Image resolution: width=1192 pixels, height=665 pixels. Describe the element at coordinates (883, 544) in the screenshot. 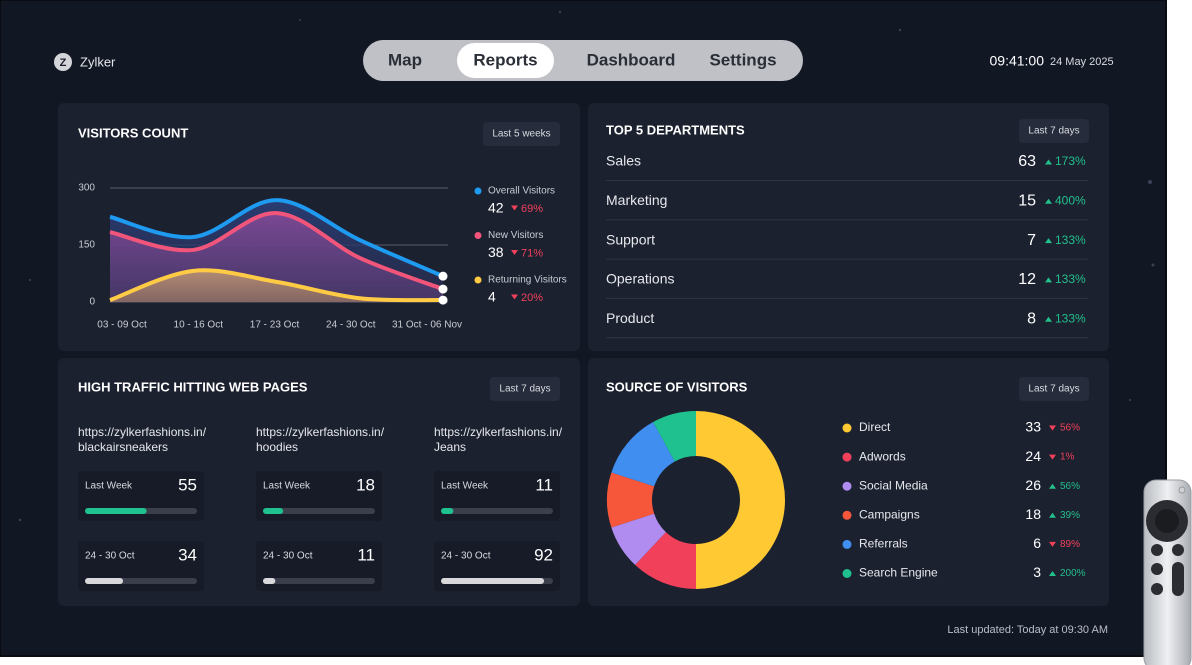

I see `source-name: Referrals` at that location.